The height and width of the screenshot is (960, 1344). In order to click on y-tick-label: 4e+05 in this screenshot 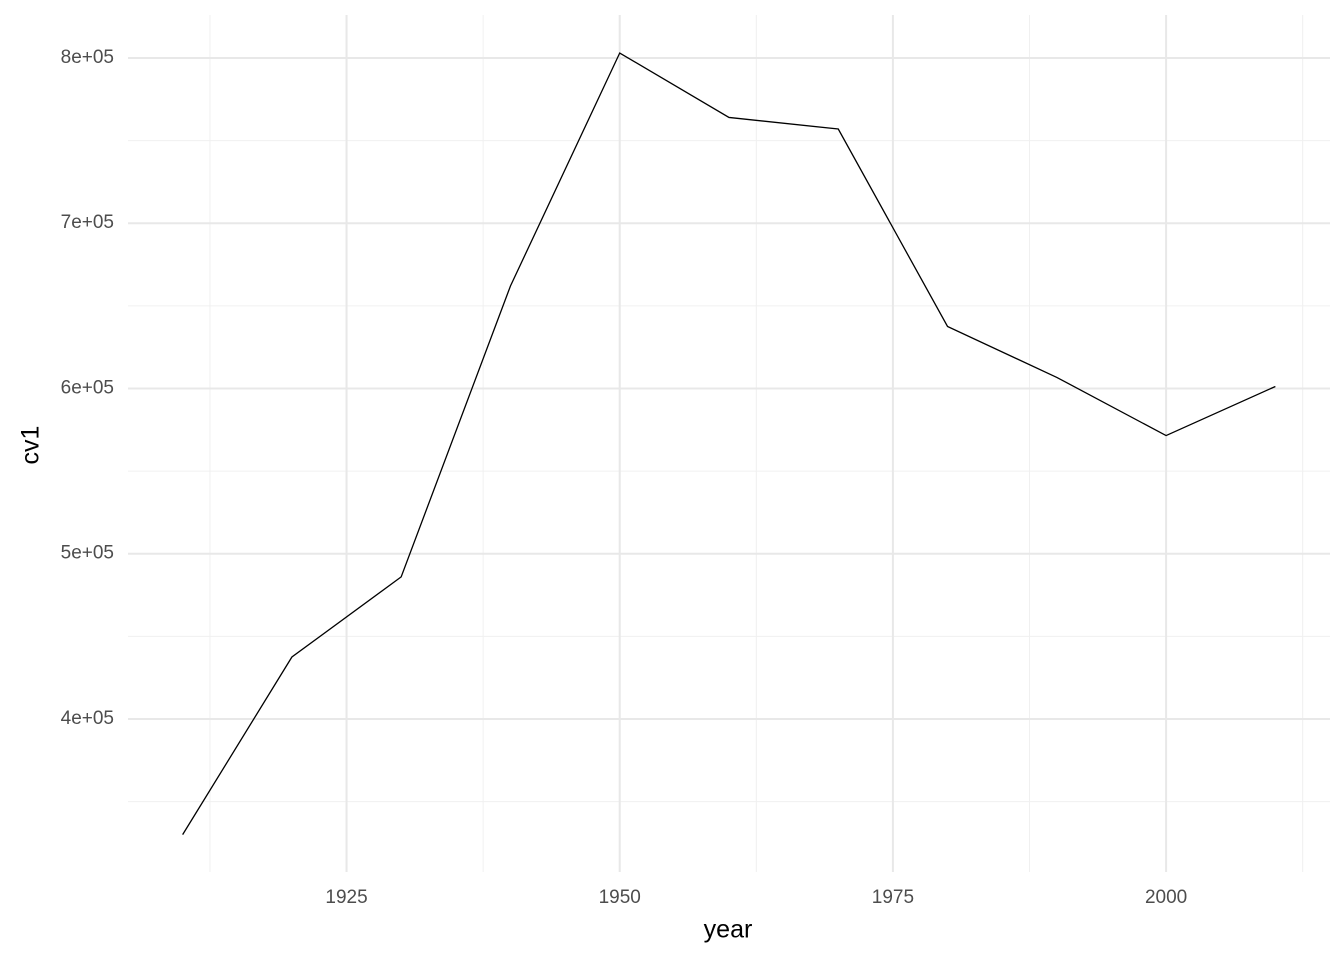, I will do `click(87, 718)`.